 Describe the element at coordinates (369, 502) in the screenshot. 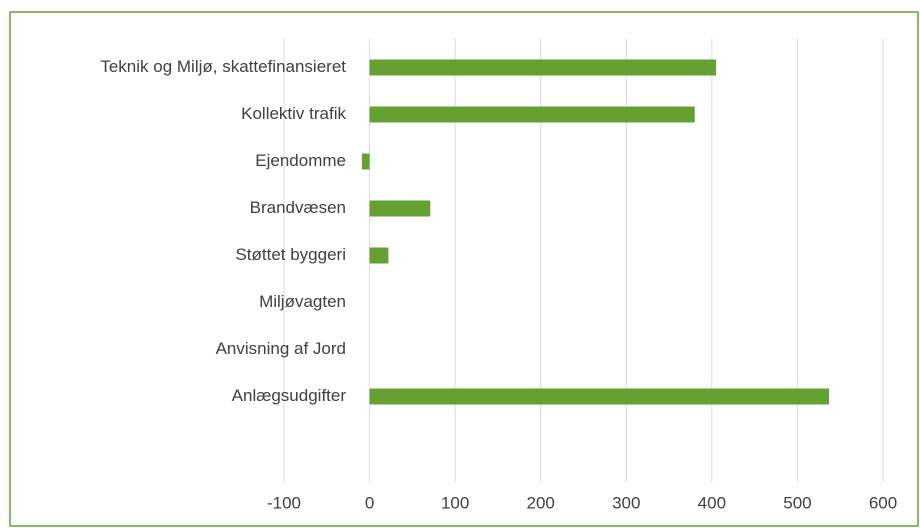

I see `x-tick-label: 0` at that location.